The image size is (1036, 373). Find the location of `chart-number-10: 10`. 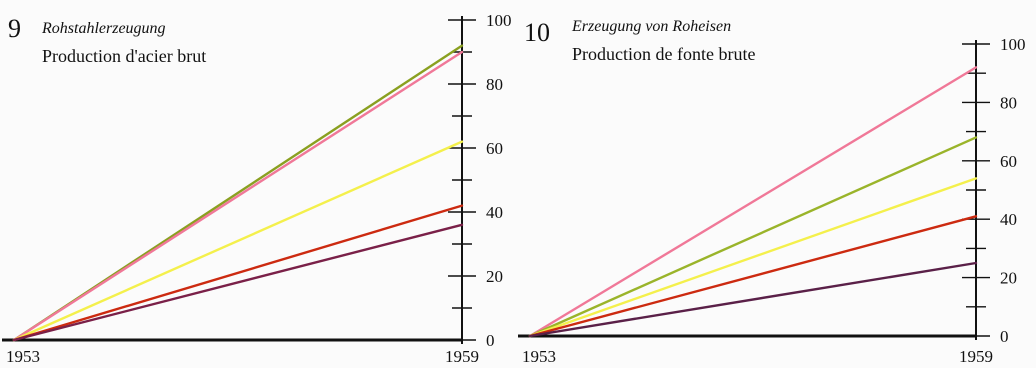

chart-number-10: 10 is located at coordinates (537, 32).